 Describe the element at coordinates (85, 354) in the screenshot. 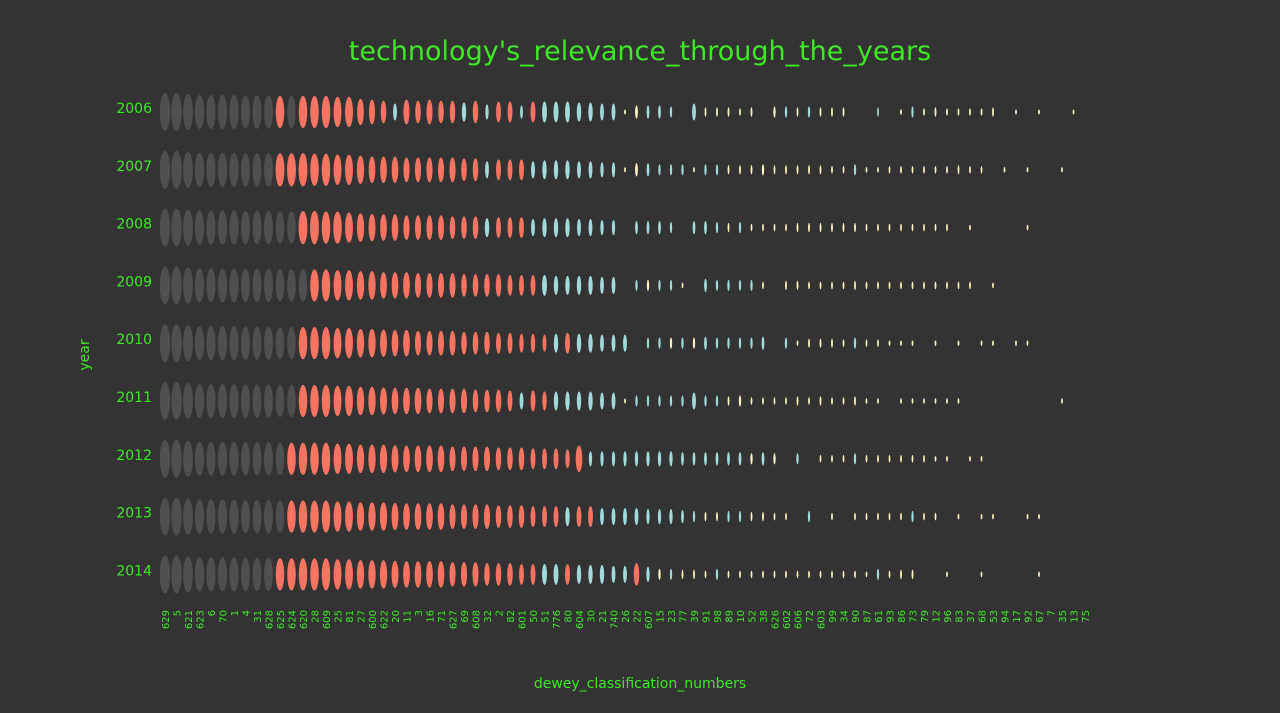

I see `y-axis-label: year` at that location.